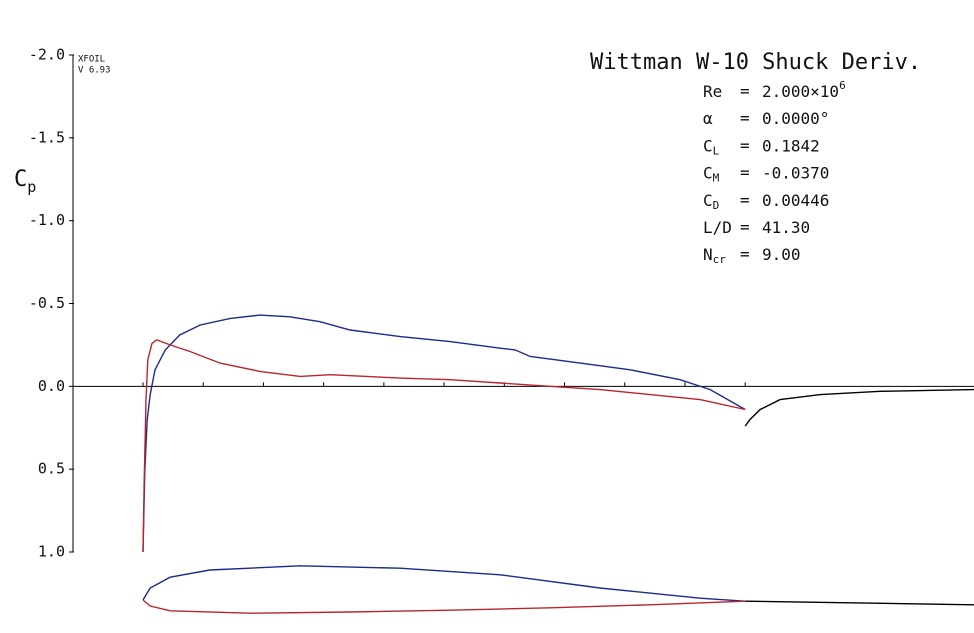 Image resolution: width=974 pixels, height=633 pixels. I want to click on info-value: 0.1842, so click(791, 145).